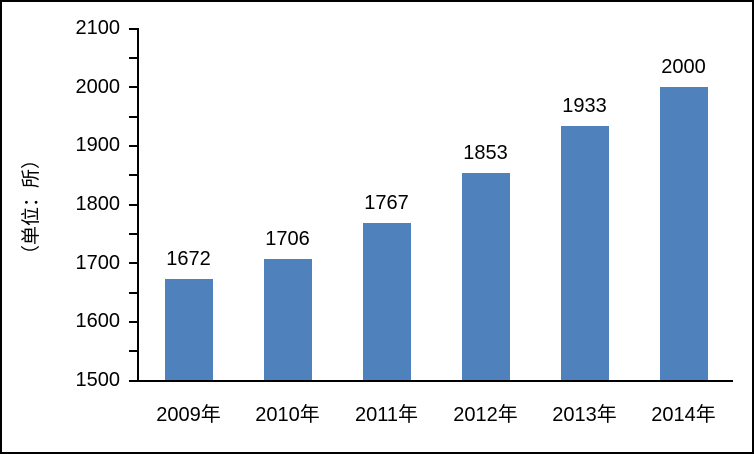 Image resolution: width=754 pixels, height=454 pixels. I want to click on y-axis-tick-label: 2100, so click(98, 28).